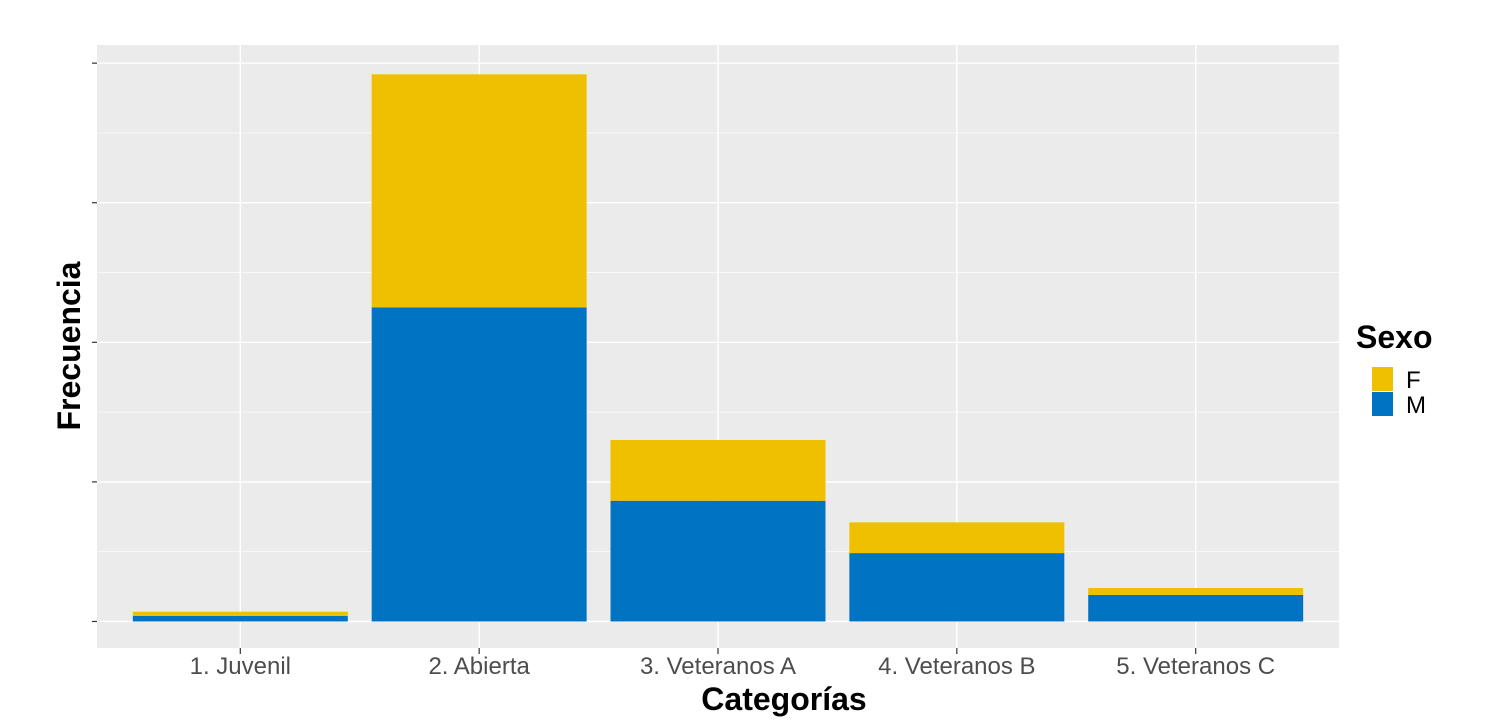  Describe the element at coordinates (1413, 380) in the screenshot. I see `legend-label-f: F` at that location.